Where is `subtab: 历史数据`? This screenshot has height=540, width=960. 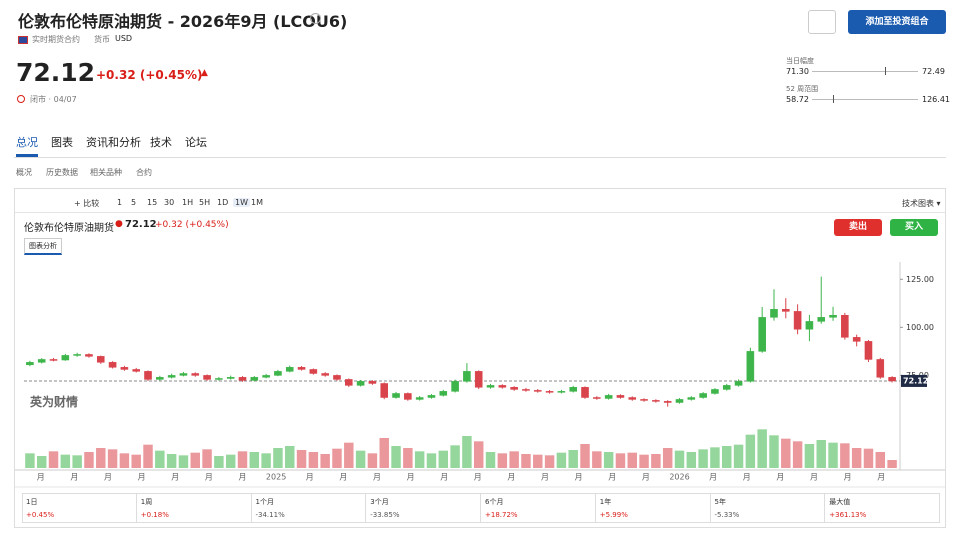 subtab: 历史数据 is located at coordinates (62, 172).